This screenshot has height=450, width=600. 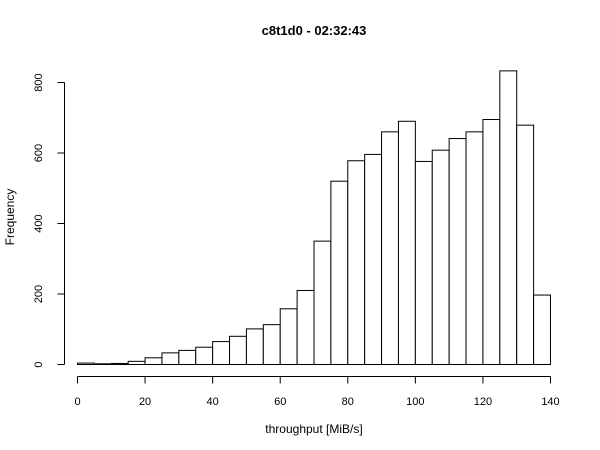 I want to click on y-axis: 0 200 400 600 800, so click(x=49, y=220).